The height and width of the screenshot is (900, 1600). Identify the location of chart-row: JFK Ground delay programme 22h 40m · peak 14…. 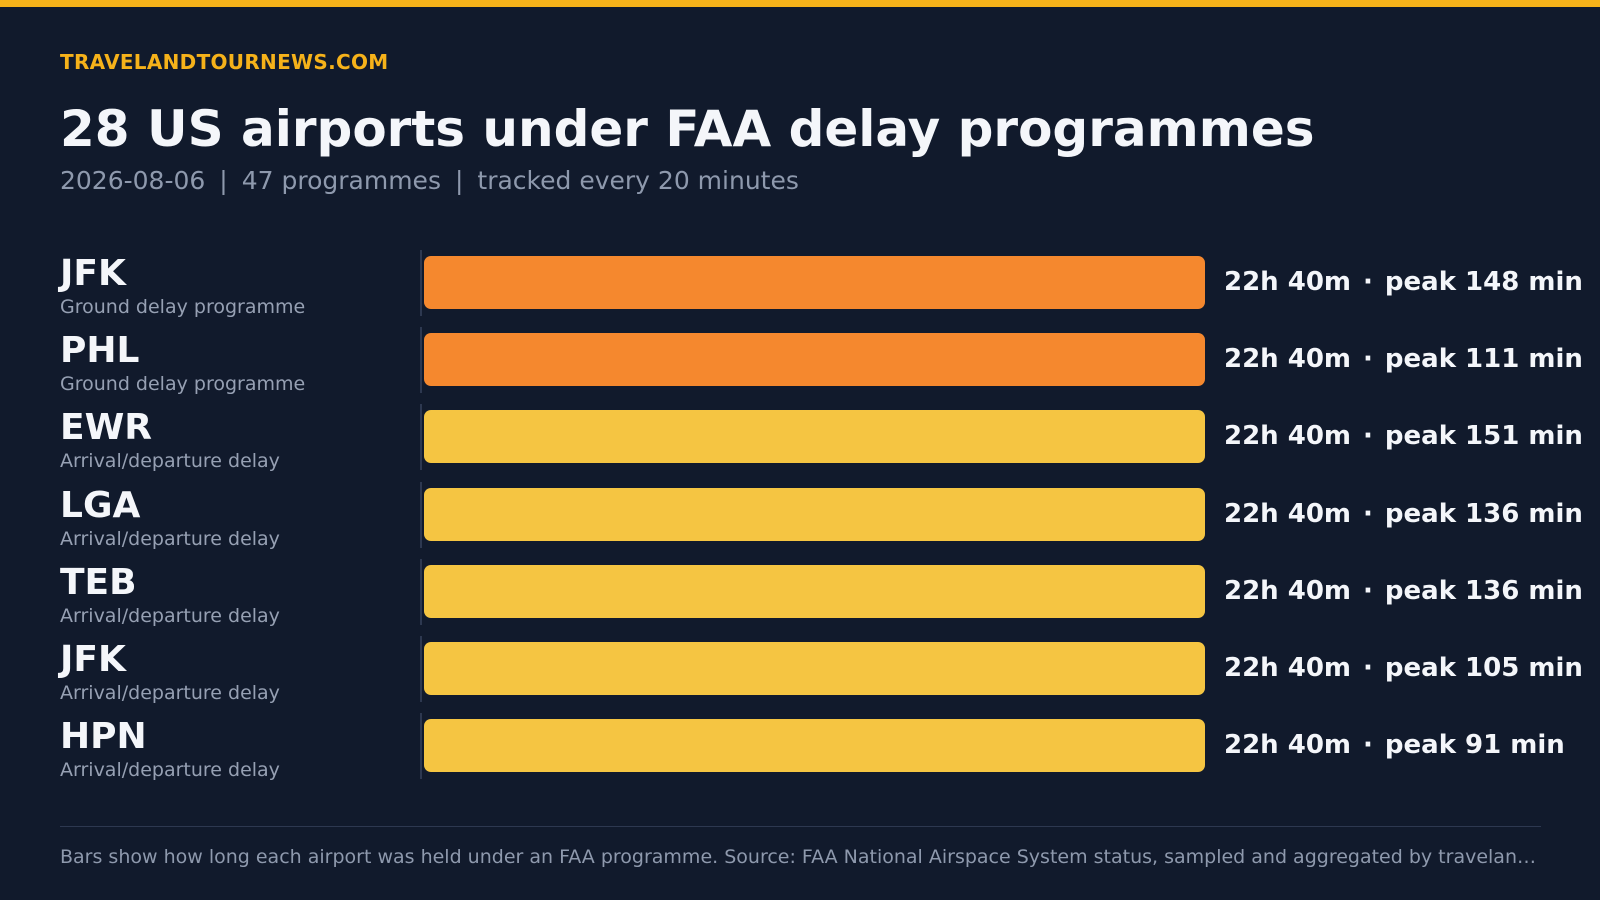
(800, 288).